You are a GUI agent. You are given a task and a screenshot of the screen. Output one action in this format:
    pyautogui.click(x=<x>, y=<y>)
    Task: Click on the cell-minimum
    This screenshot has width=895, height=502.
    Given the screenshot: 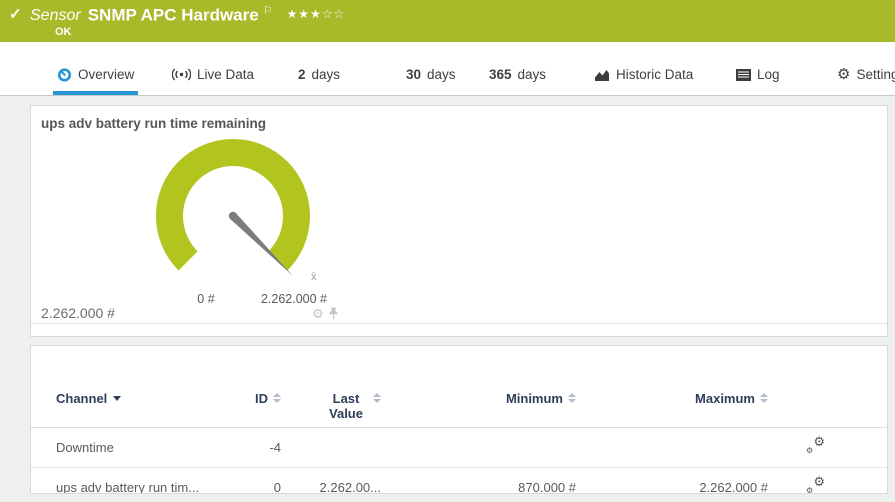 What is the action you would take?
    pyautogui.click(x=478, y=448)
    